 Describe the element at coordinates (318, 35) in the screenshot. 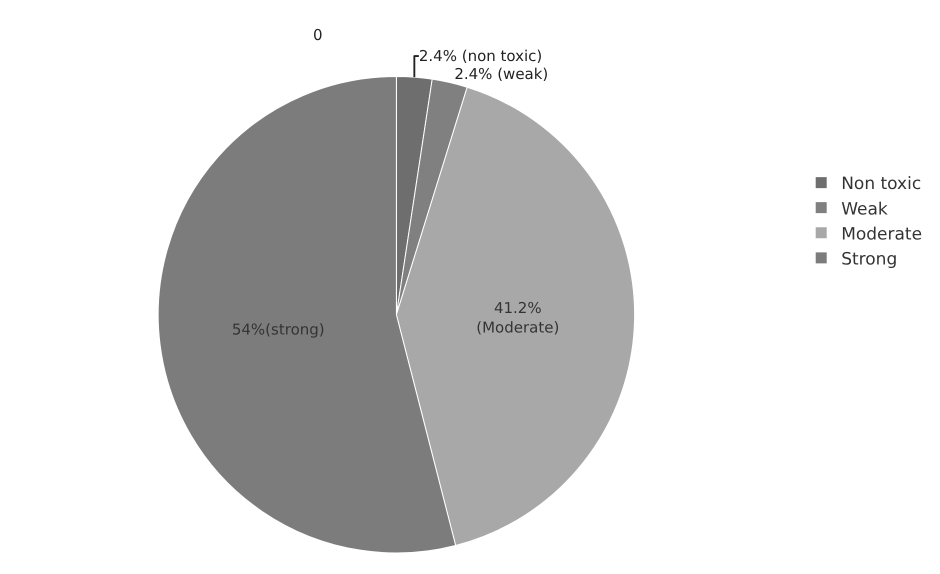

I see `text: 0` at that location.